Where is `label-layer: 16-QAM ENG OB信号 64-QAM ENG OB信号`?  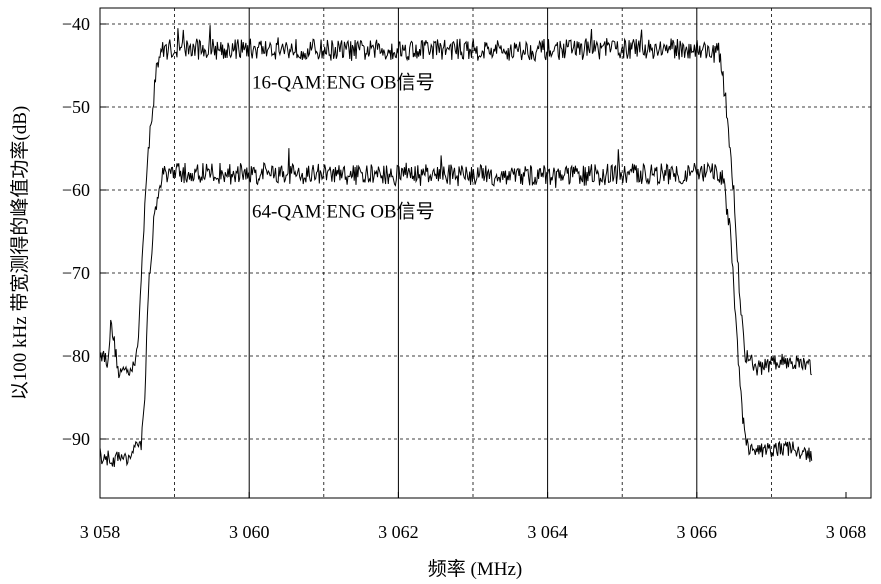 label-layer: 16-QAM ENG OB信号 64-QAM ENG OB信号 is located at coordinates (343, 147).